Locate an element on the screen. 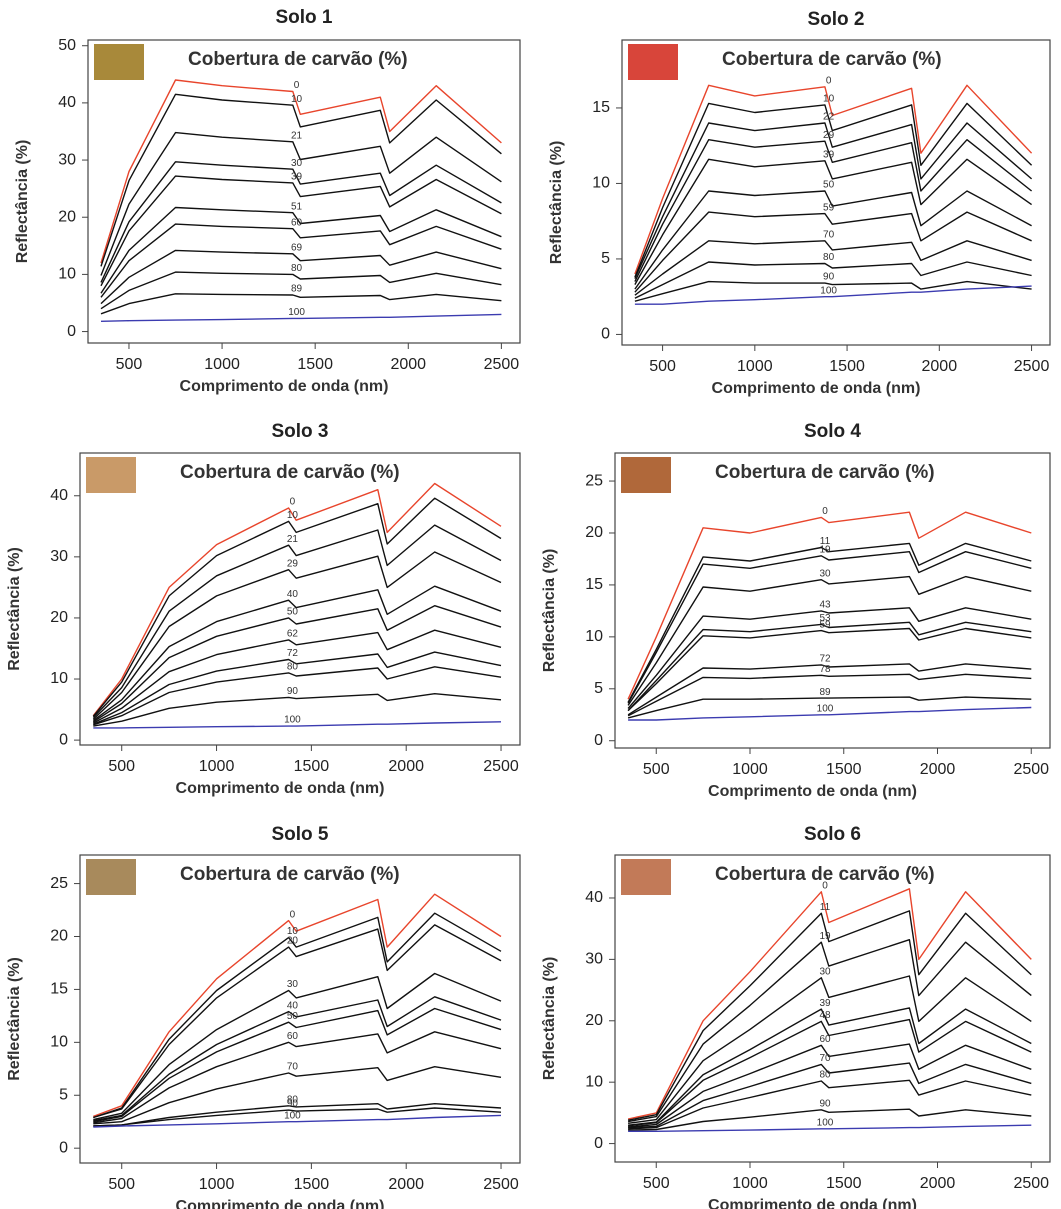  panel-title: Solo 1 is located at coordinates (303, 17).